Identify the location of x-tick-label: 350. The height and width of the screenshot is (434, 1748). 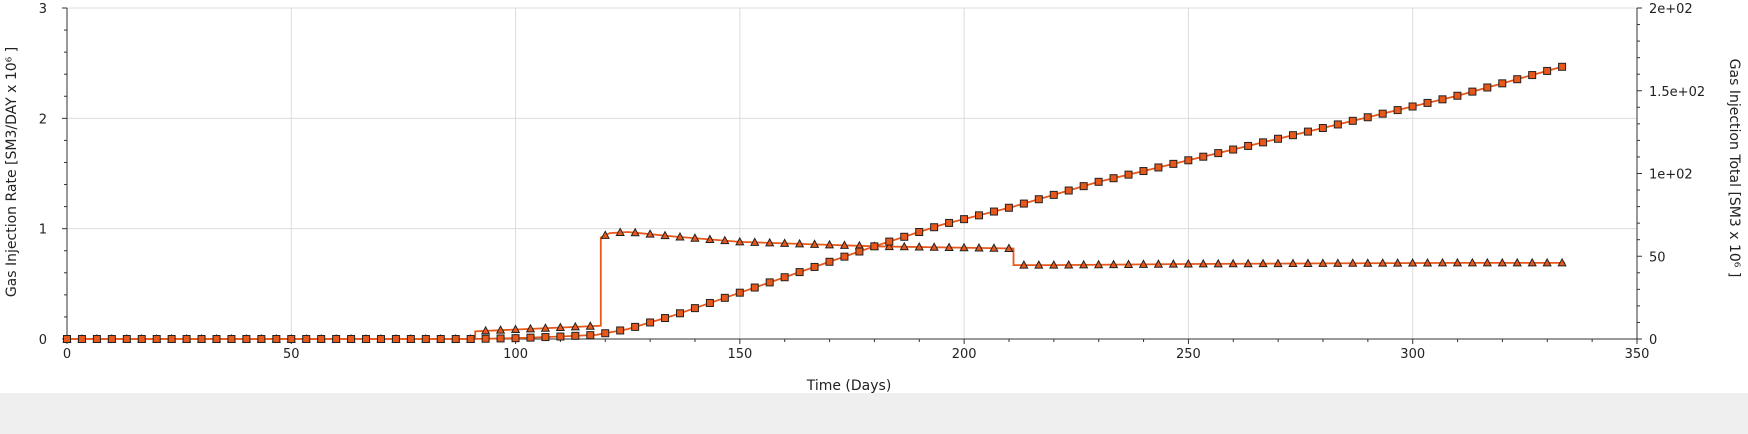
(1637, 354).